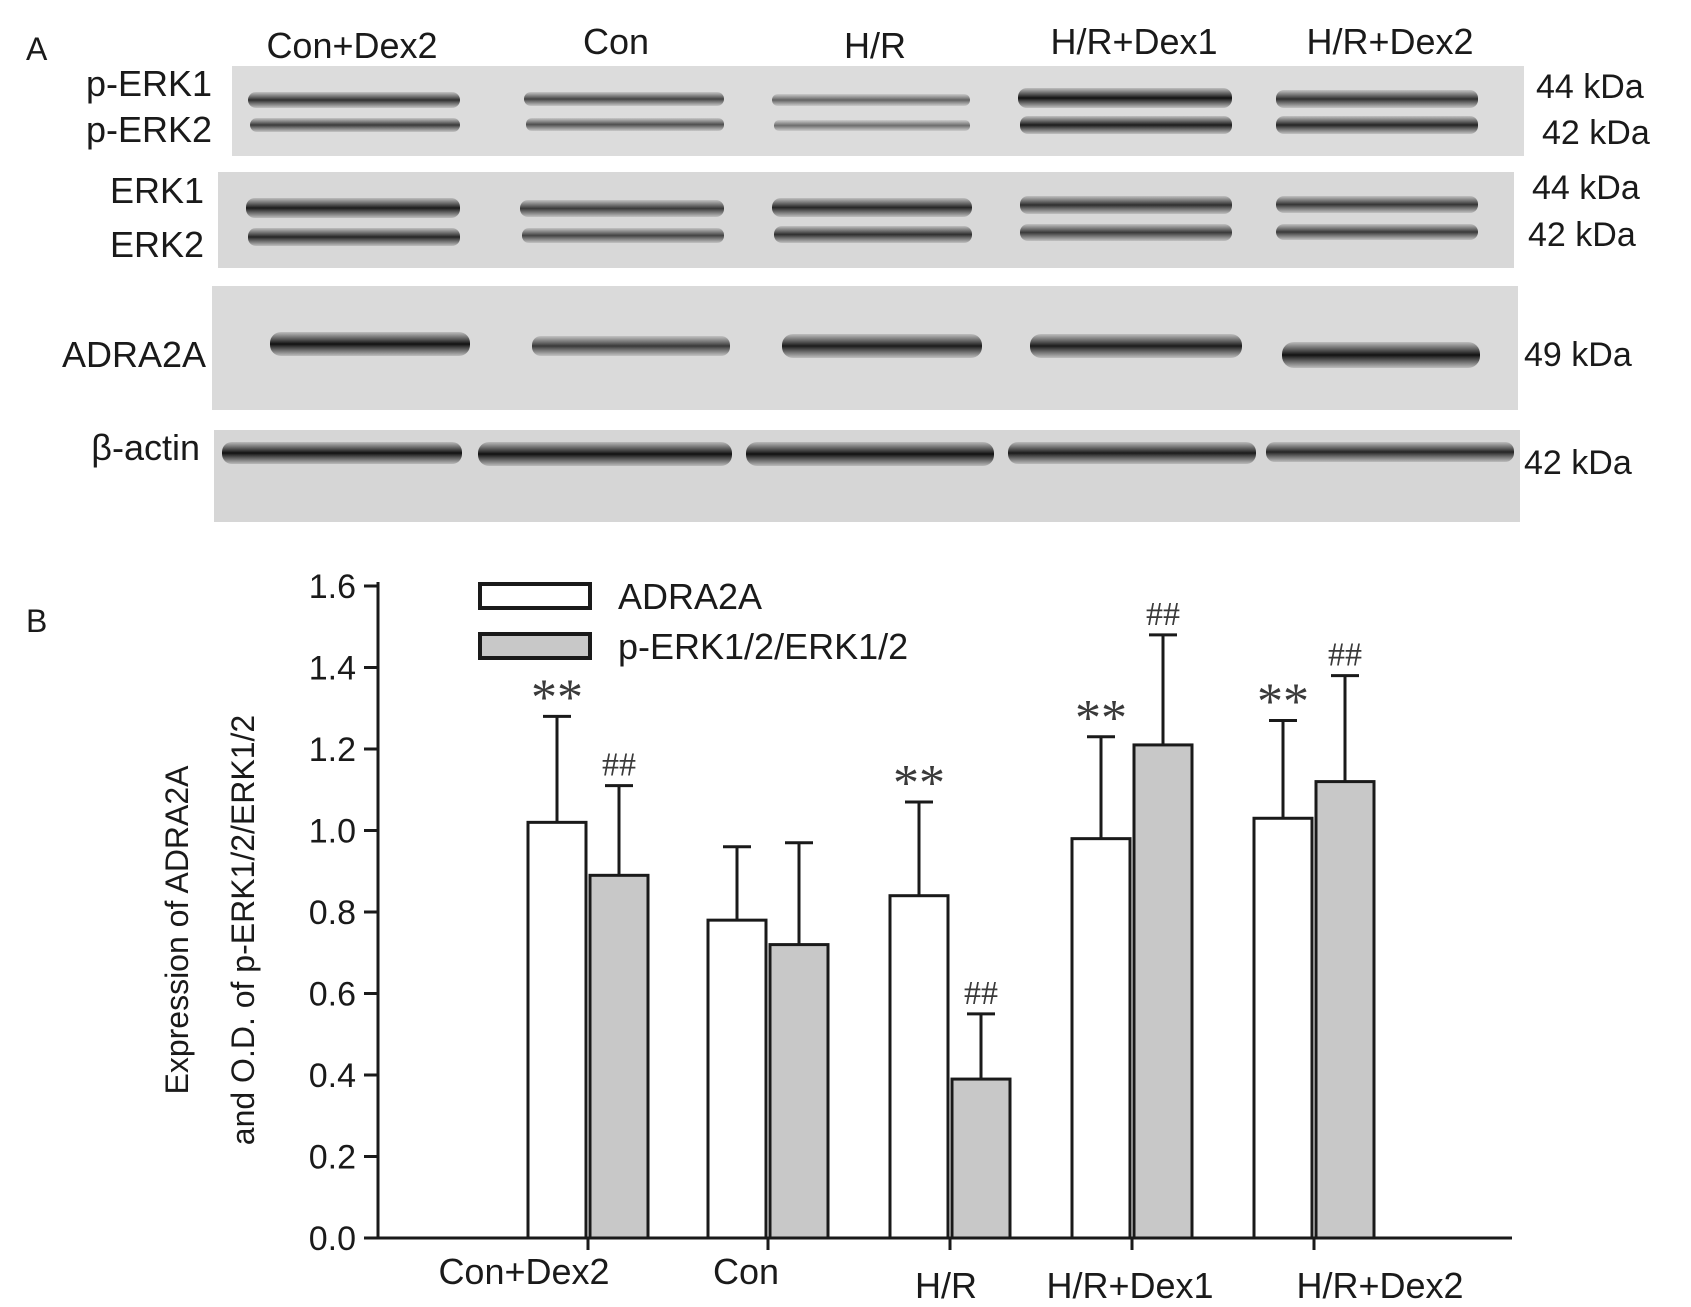 The width and height of the screenshot is (1691, 1307). I want to click on x-tick-label: H/R+Dex1, so click(1129, 1285).